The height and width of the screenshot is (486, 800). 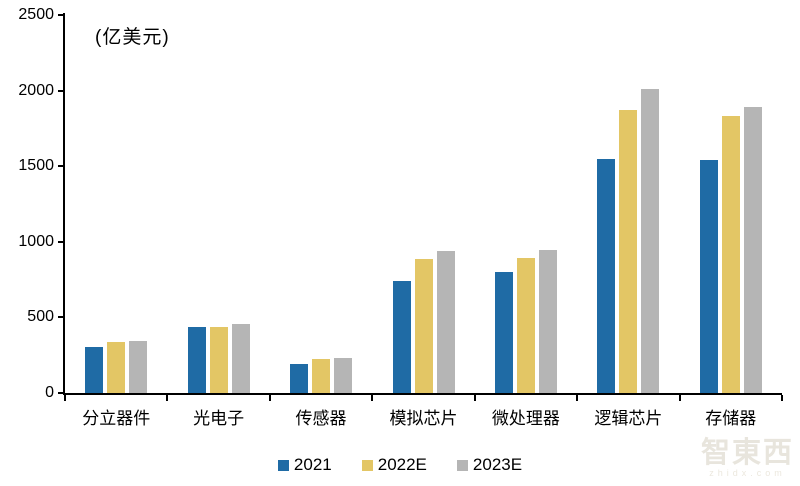 I want to click on y-axis-tick-label: 1000, so click(x=36, y=241).